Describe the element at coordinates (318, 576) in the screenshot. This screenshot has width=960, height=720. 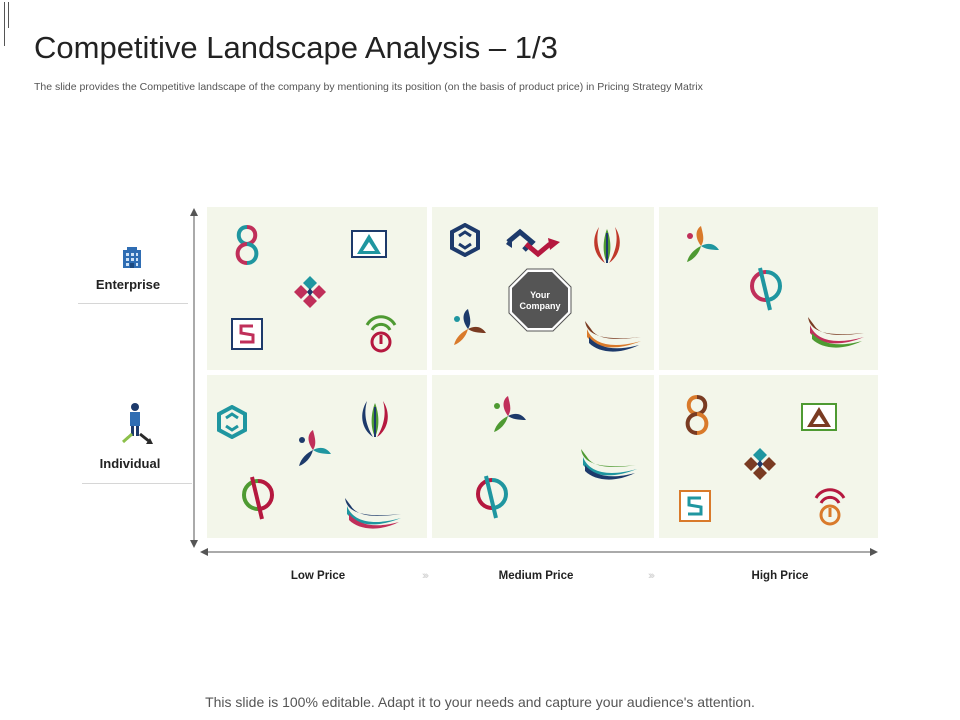
I see `col-label-low-price: Low Price` at that location.